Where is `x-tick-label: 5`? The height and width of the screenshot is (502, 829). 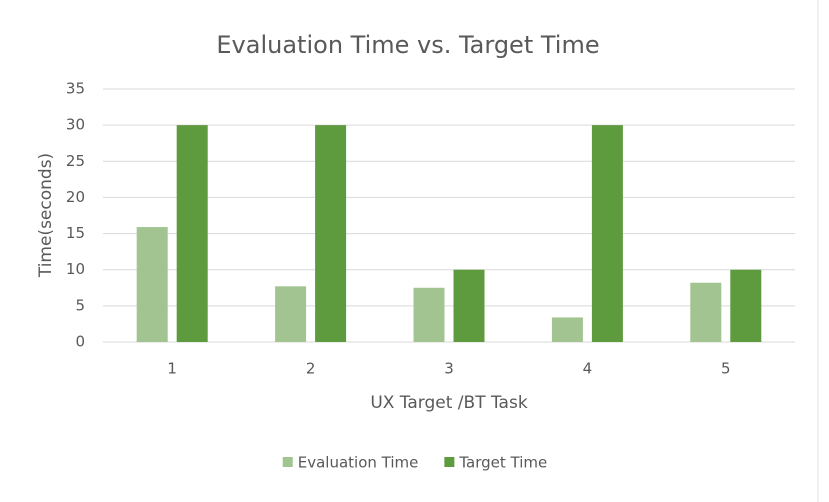 x-tick-label: 5 is located at coordinates (726, 369).